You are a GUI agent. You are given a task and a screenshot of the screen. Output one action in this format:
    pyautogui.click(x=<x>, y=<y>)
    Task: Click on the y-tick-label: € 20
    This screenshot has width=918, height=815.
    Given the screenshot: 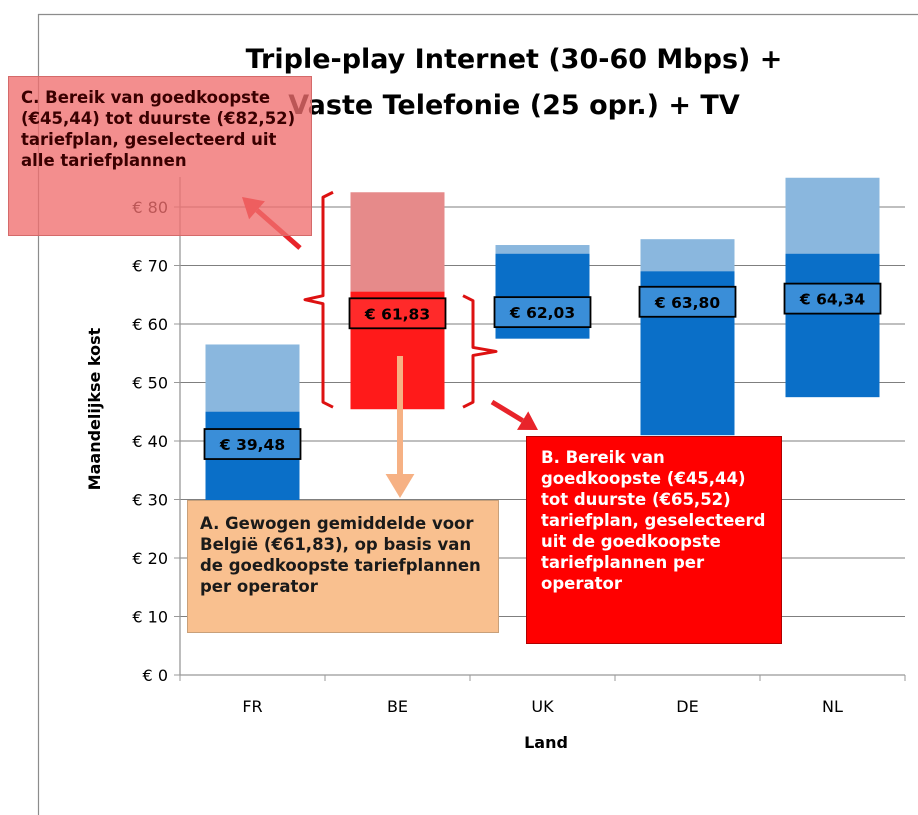 What is the action you would take?
    pyautogui.click(x=150, y=558)
    